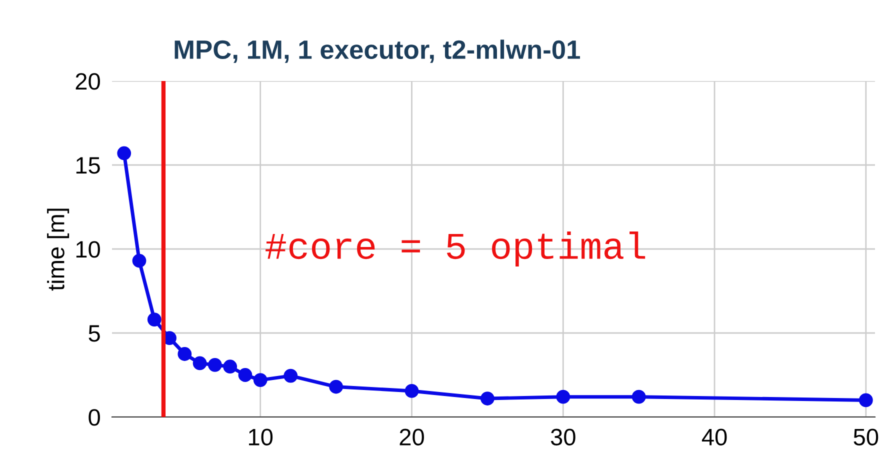 The height and width of the screenshot is (458, 884). I want to click on y-tick-label: 20, so click(88, 81).